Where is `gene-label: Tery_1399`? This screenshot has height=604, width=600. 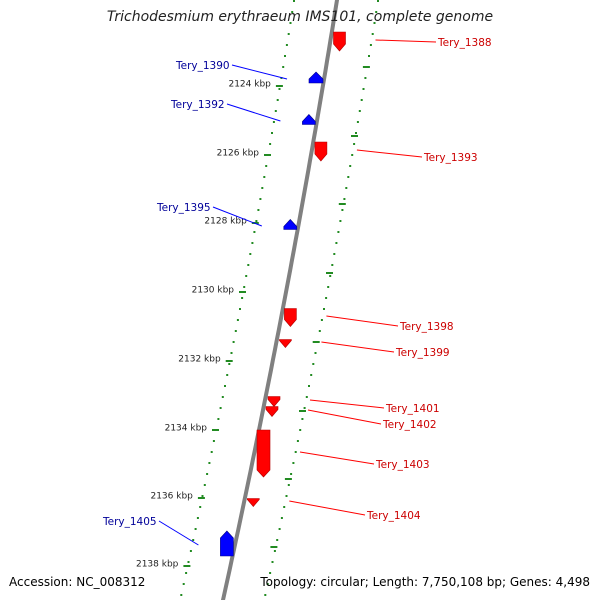 gene-label: Tery_1399 is located at coordinates (422, 353).